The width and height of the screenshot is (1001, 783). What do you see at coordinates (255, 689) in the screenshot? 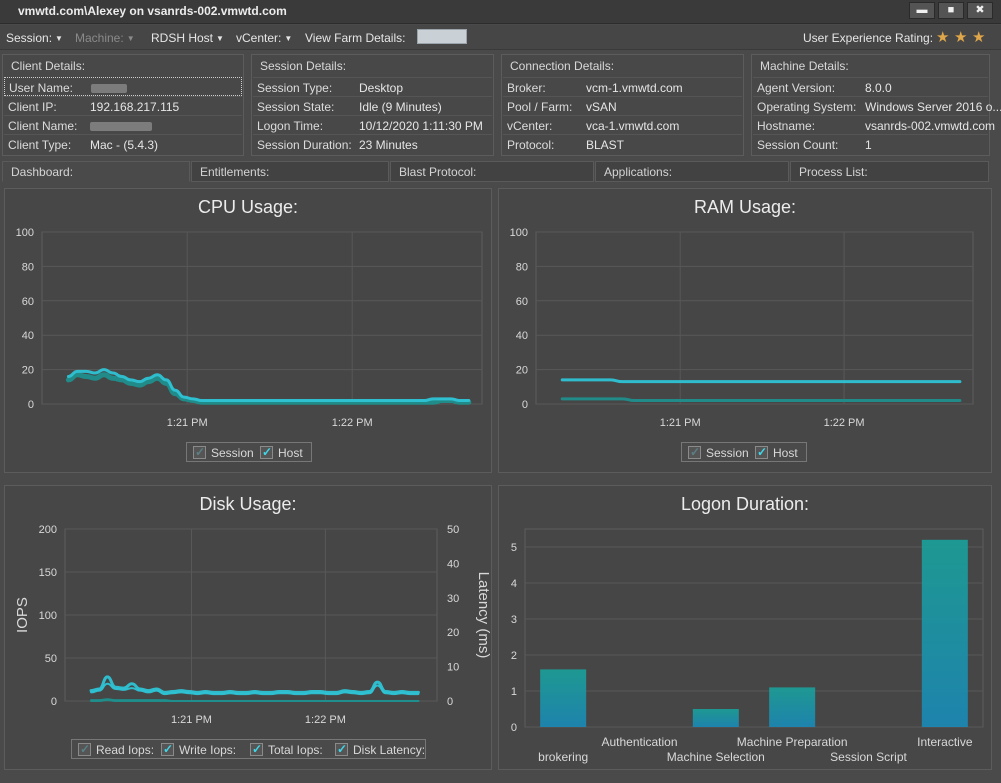
I see `series-line-write-iops-` at bounding box center [255, 689].